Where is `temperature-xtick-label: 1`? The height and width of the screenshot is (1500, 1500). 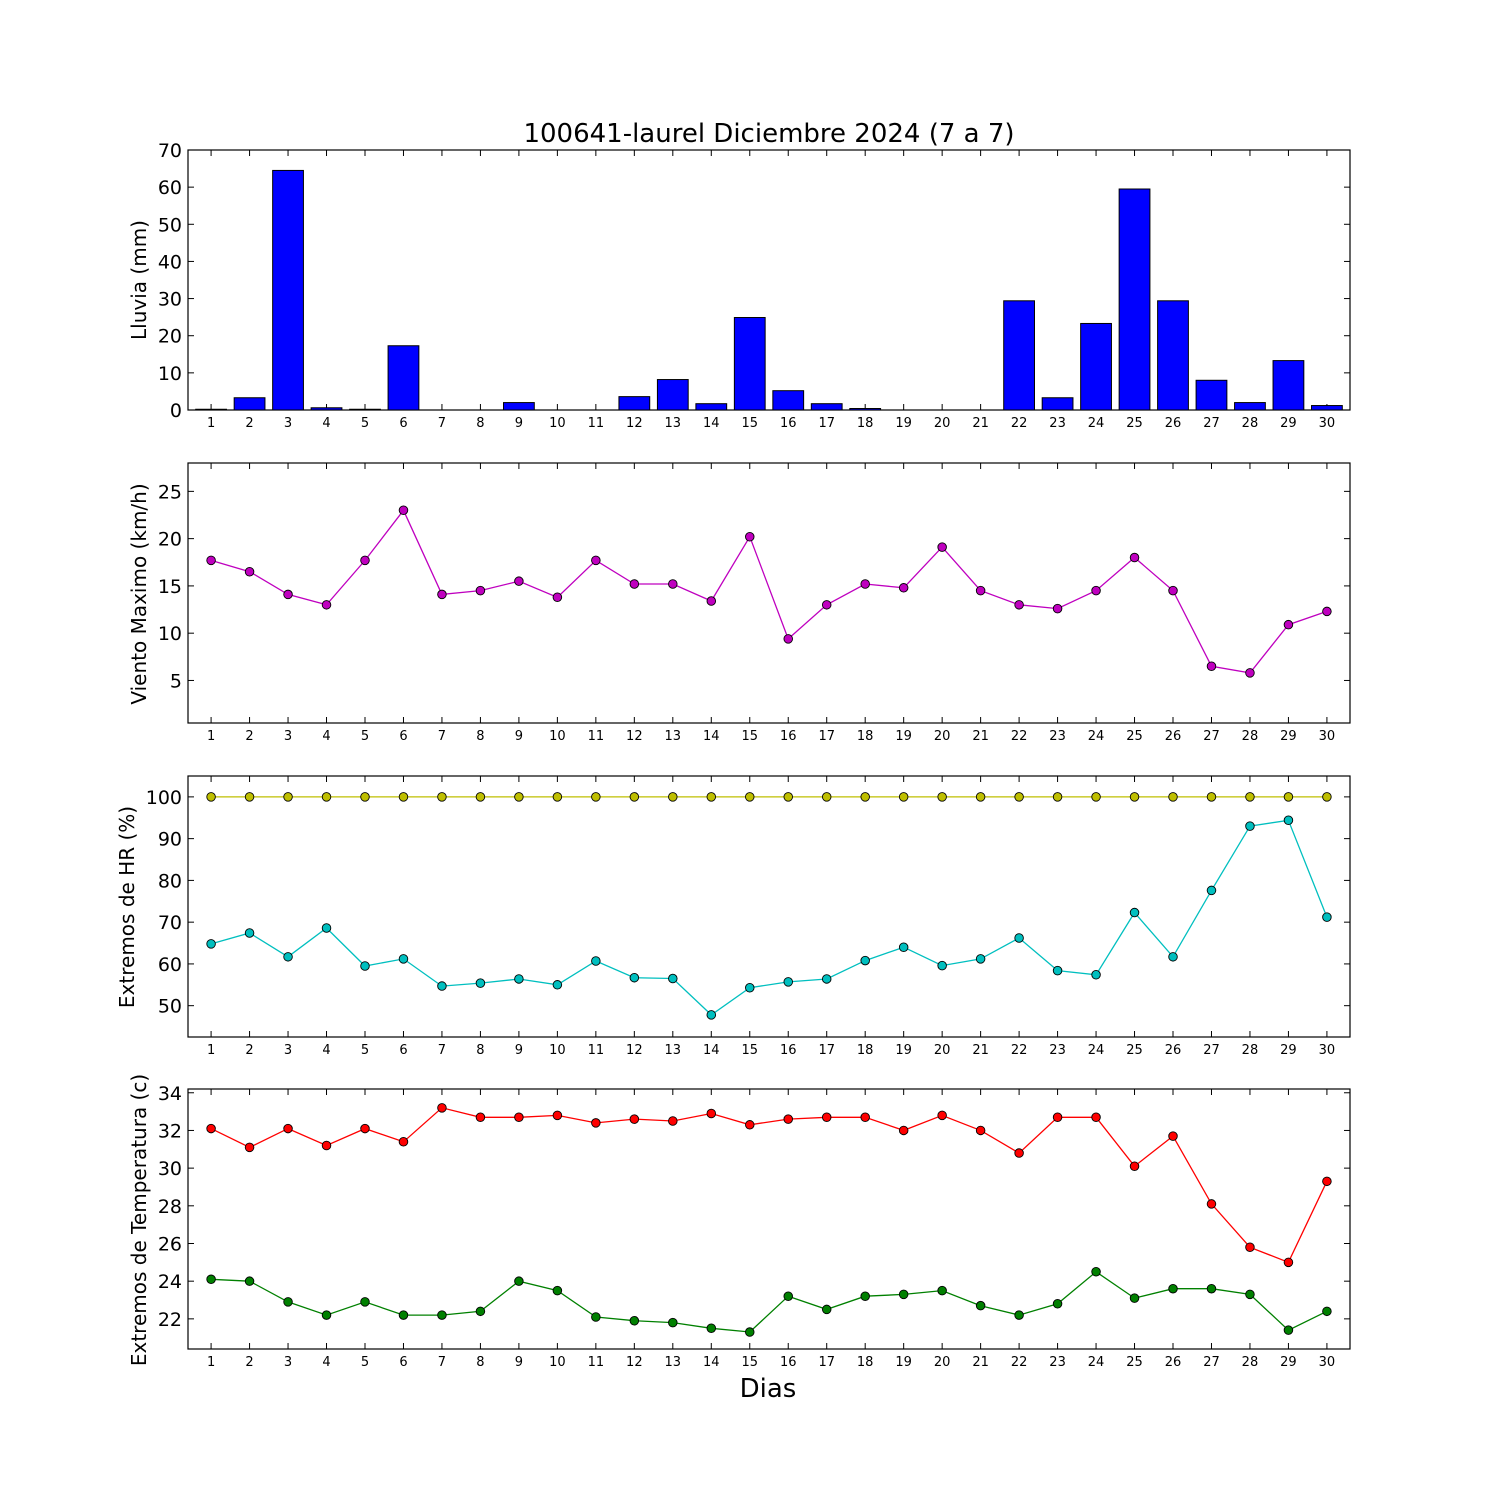 temperature-xtick-label: 1 is located at coordinates (211, 1362).